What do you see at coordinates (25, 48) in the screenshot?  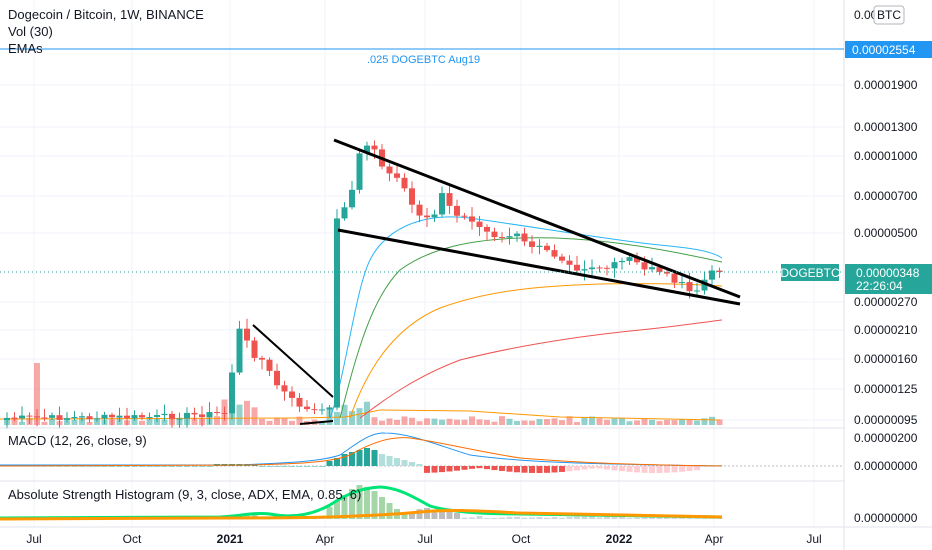 I see `emas-indicator-label: EMAs` at bounding box center [25, 48].